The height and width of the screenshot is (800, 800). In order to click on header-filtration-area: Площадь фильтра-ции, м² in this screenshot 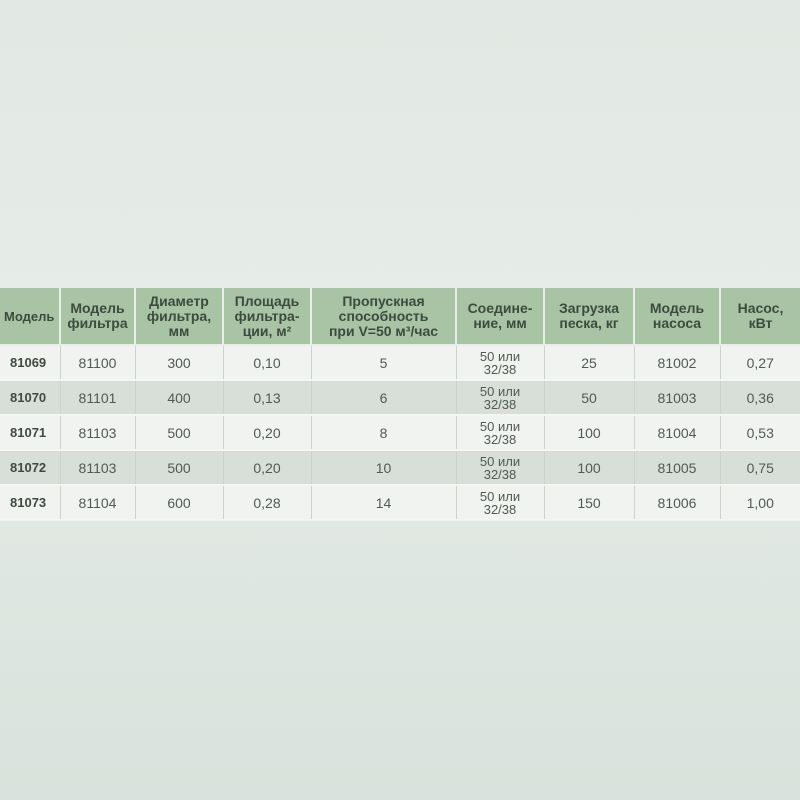, I will do `click(267, 317)`.